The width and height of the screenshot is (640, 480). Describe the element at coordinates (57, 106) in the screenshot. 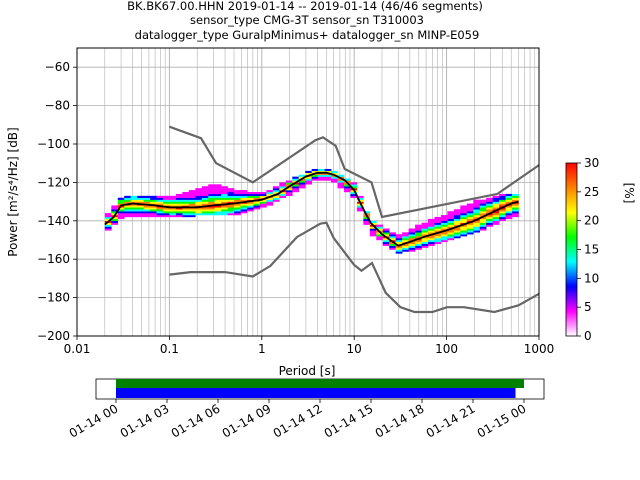

I see `y-tick-label: −80` at that location.